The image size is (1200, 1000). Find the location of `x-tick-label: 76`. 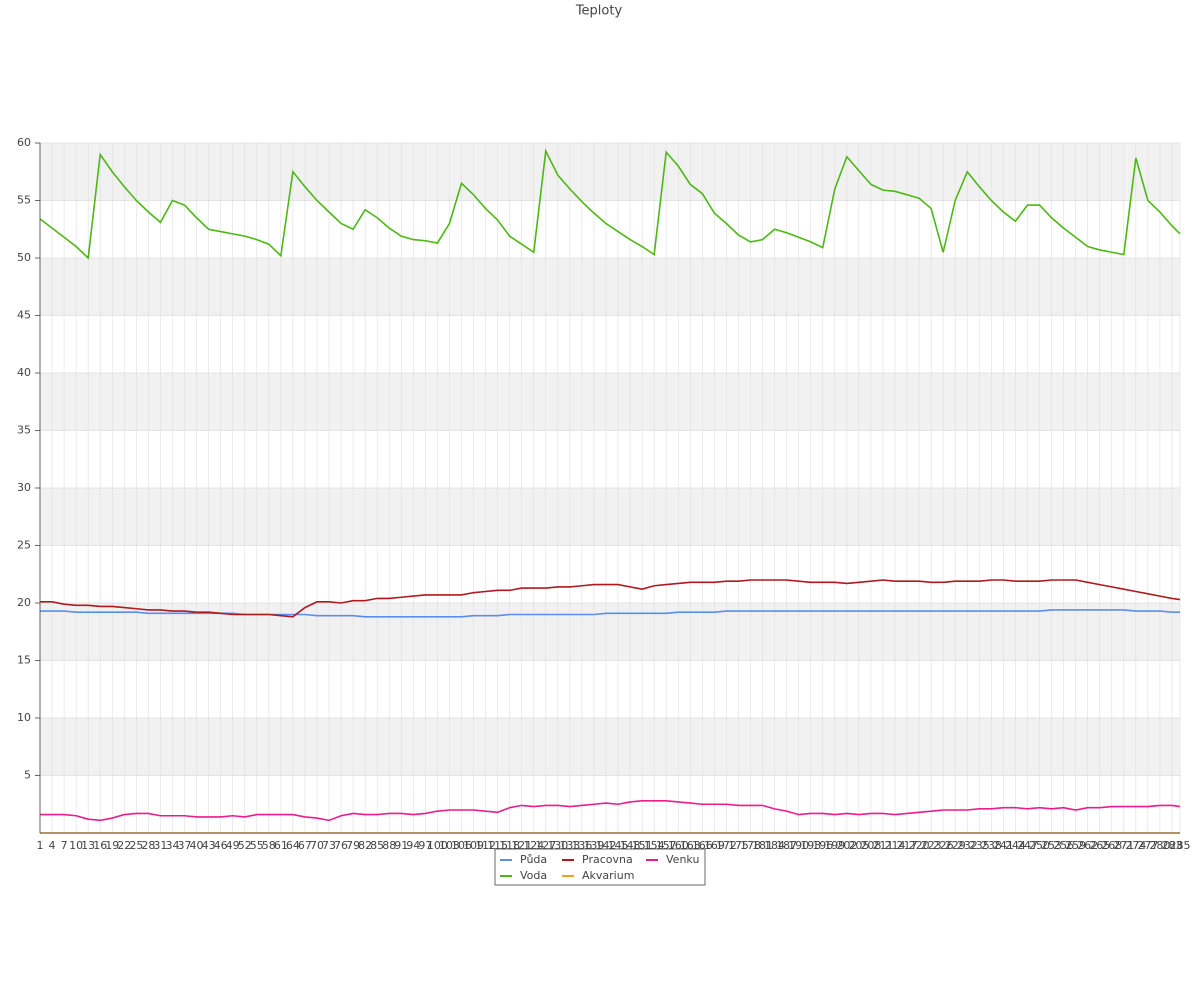

x-tick-label: 76 is located at coordinates (341, 845).